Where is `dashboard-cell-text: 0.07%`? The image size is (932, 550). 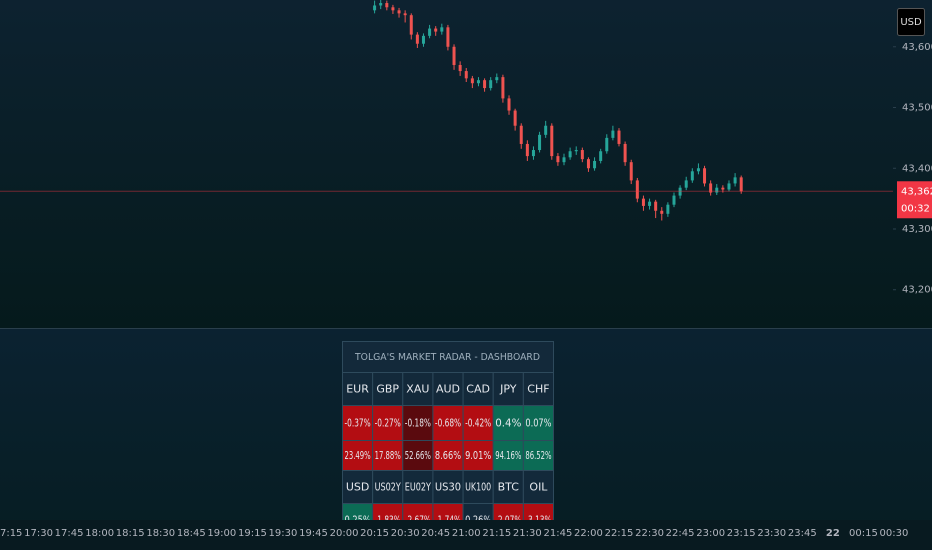
dashboard-cell-text: 0.07% is located at coordinates (538, 423).